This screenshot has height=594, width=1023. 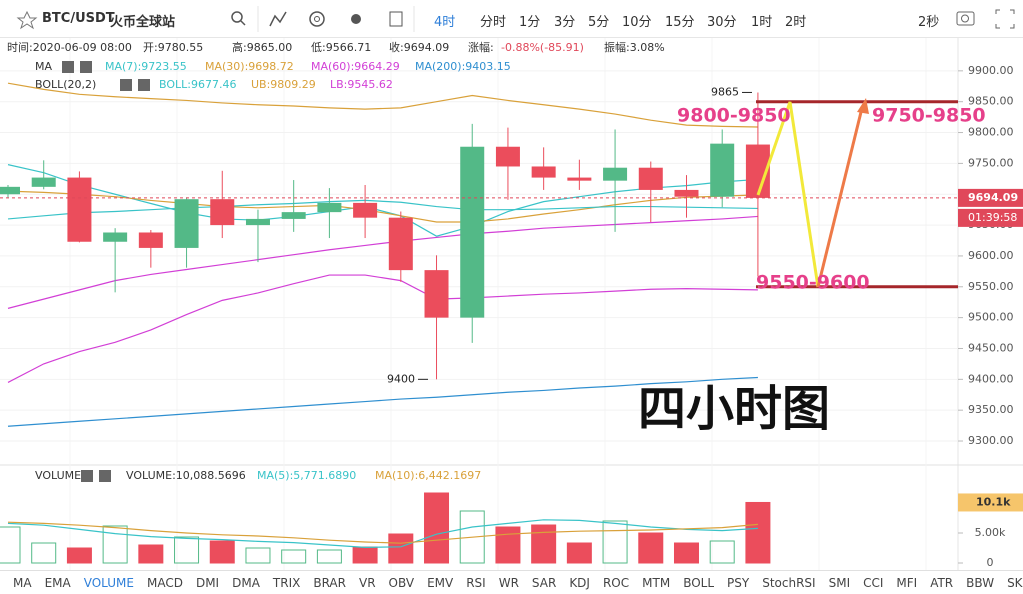 What do you see at coordinates (286, 582) in the screenshot?
I see `indicator-tab: TRIX` at bounding box center [286, 582].